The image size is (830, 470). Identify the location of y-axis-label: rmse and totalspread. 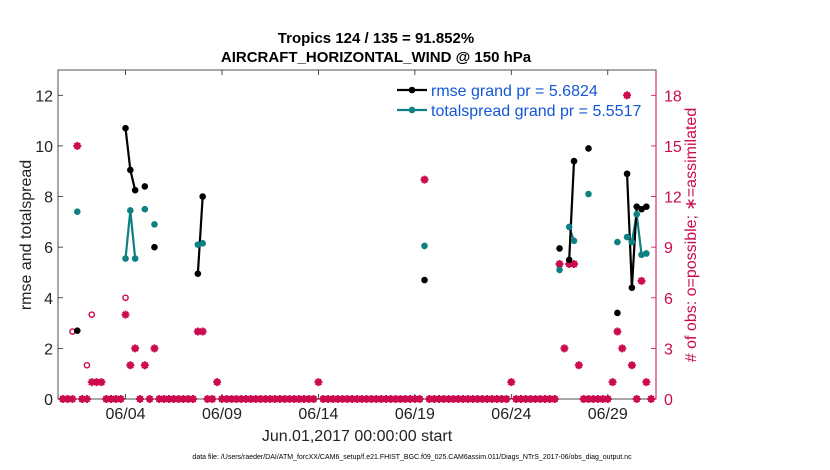
(26, 235).